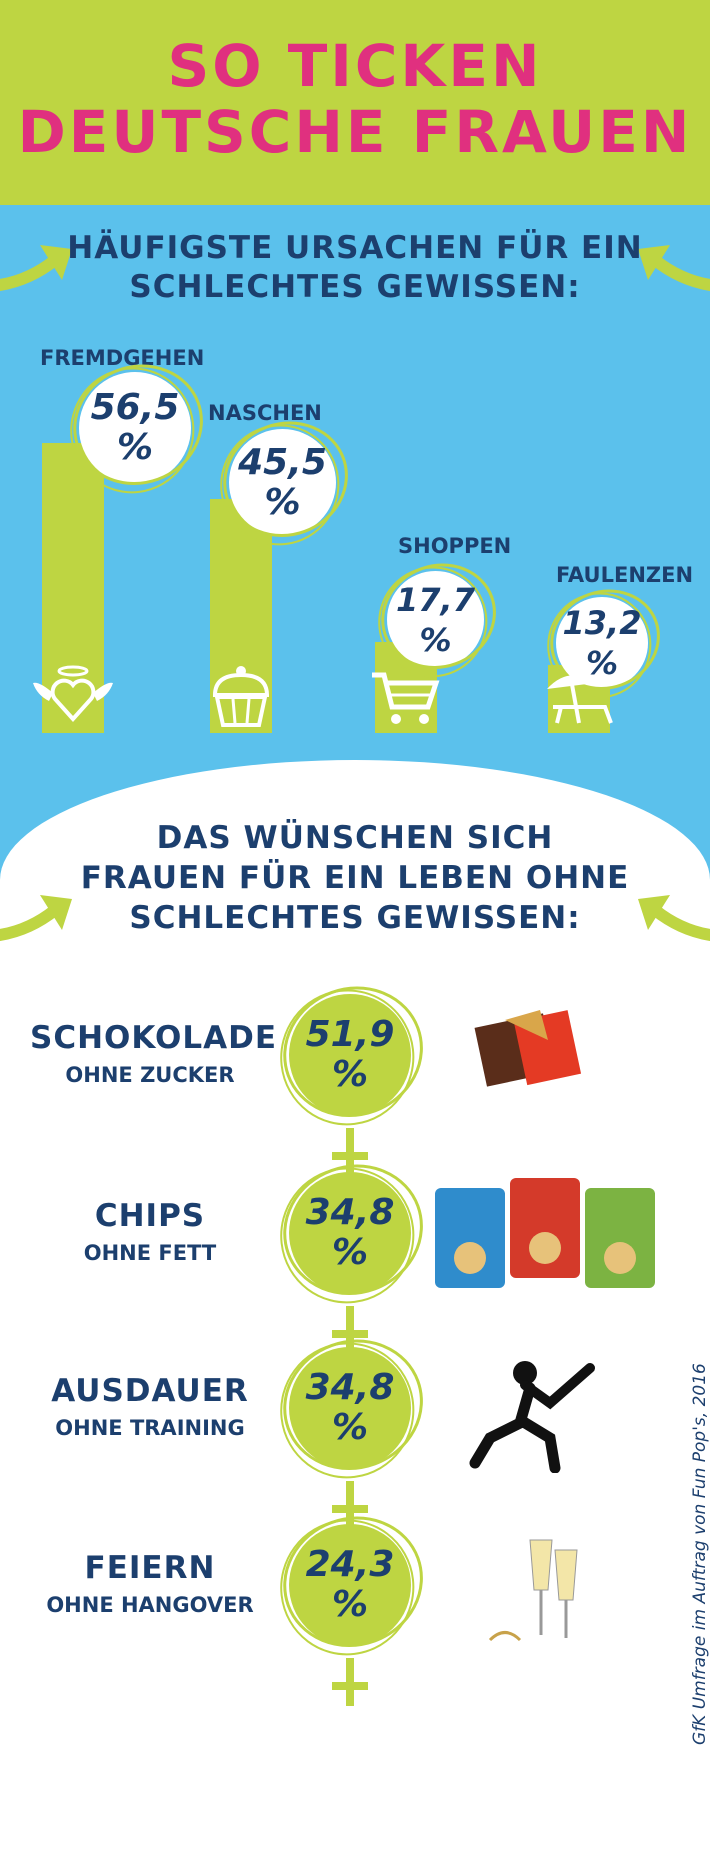 The image size is (710, 1860). I want to click on chocolate-image, so click(528, 1048).